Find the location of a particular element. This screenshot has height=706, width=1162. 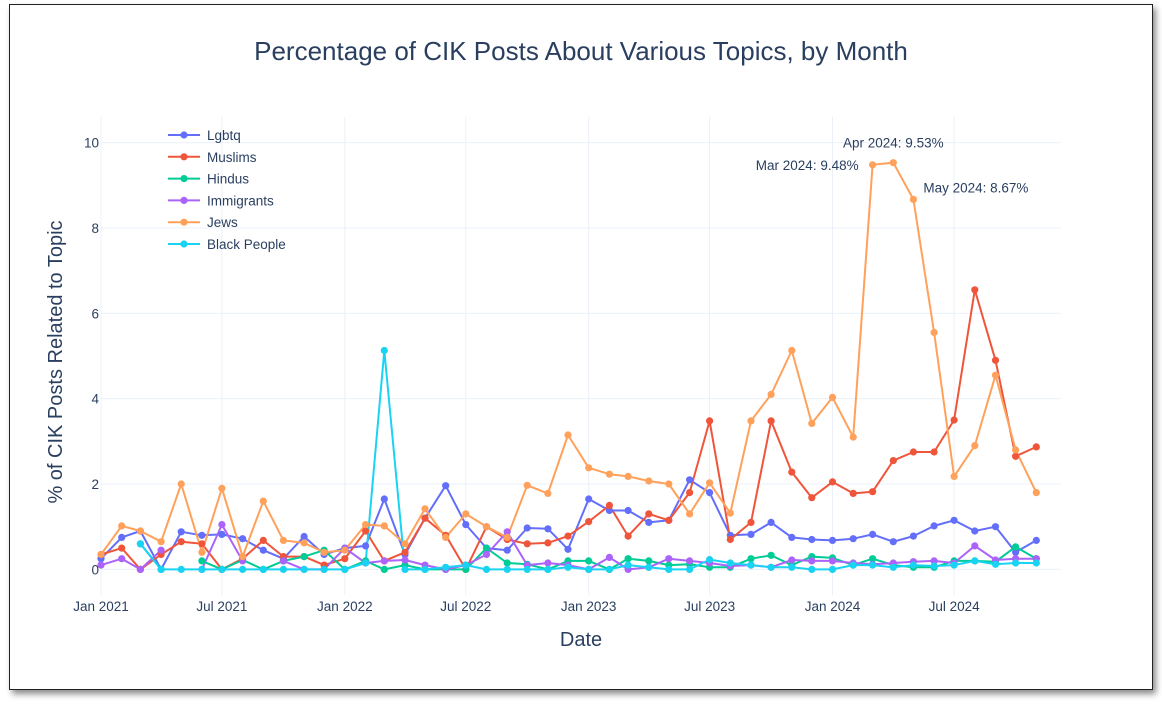

legend-item-lgbtq: Lgbtq is located at coordinates (204, 135).